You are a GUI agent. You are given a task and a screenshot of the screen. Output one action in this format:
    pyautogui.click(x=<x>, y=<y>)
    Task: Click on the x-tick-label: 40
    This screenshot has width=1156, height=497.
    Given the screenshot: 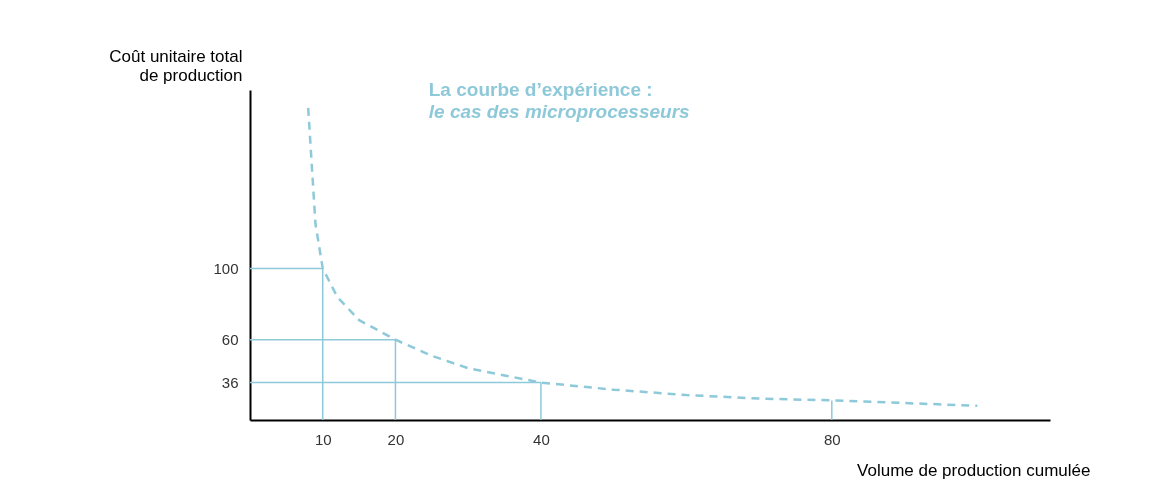 What is the action you would take?
    pyautogui.click(x=541, y=439)
    